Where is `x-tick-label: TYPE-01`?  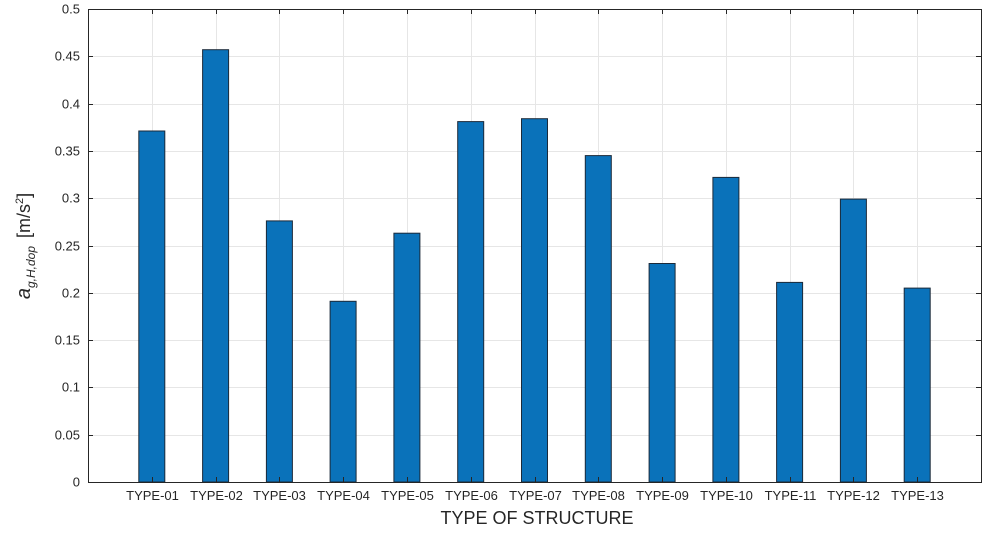 x-tick-label: TYPE-01 is located at coordinates (152, 495).